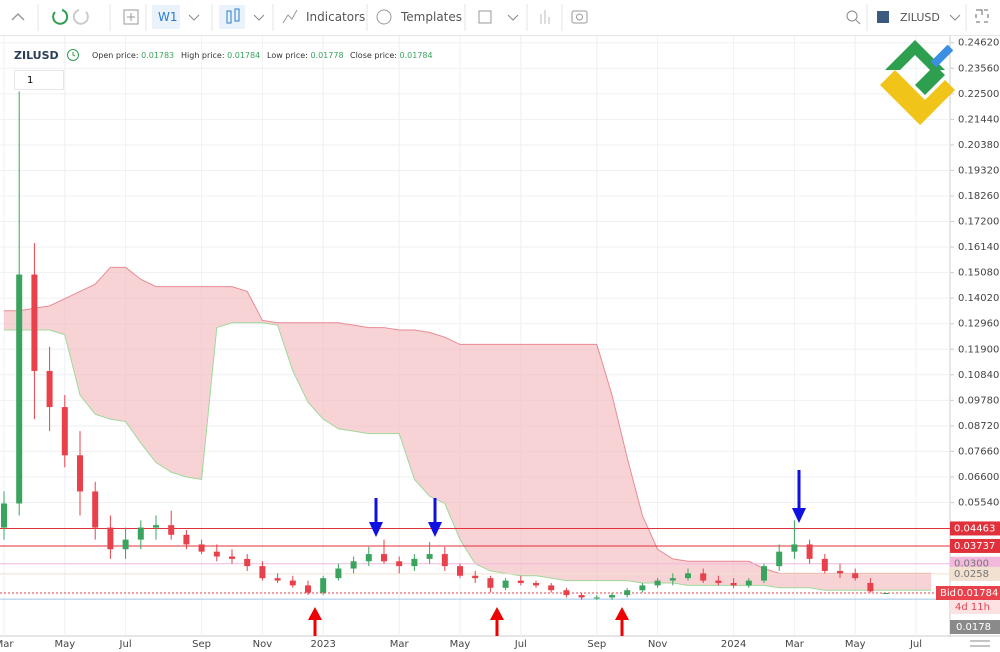  Describe the element at coordinates (978, 196) in the screenshot. I see `y-tick-label: 0.18260` at that location.